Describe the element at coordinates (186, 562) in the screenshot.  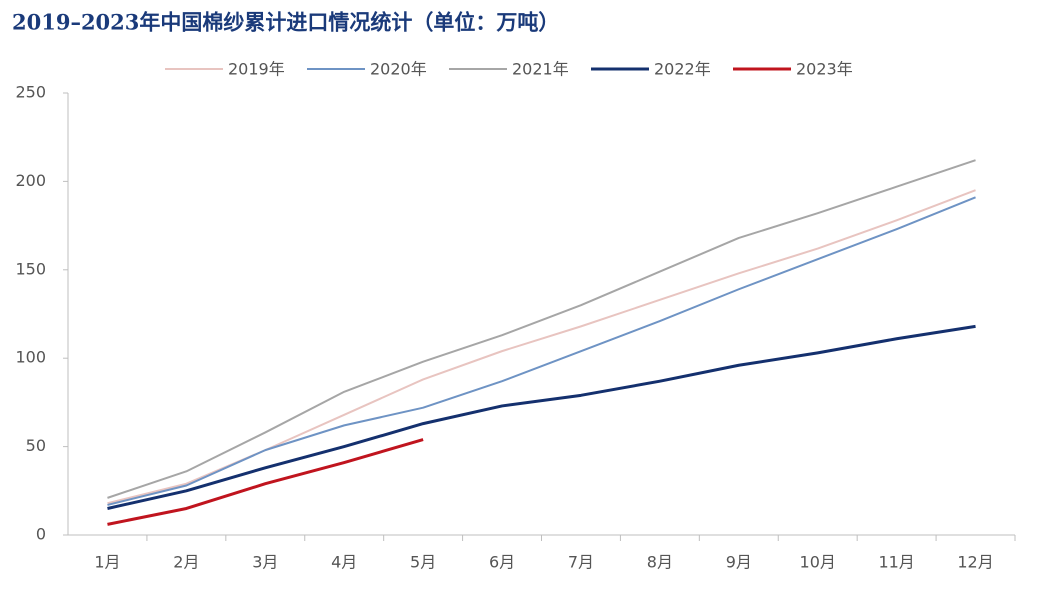
I see `x-tick-label: 2月` at that location.